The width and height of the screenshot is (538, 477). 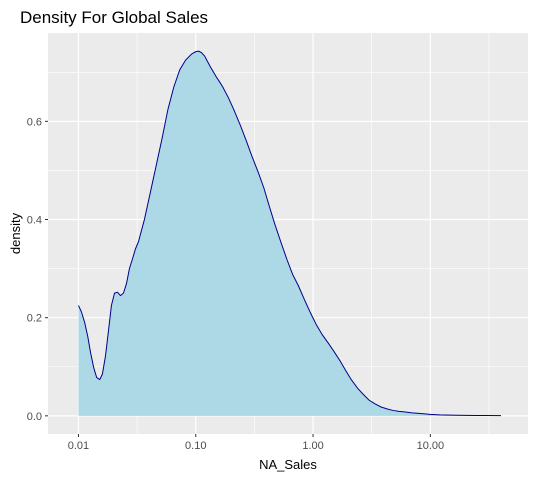 I want to click on y-tick-label: 0.0, so click(x=34, y=417).